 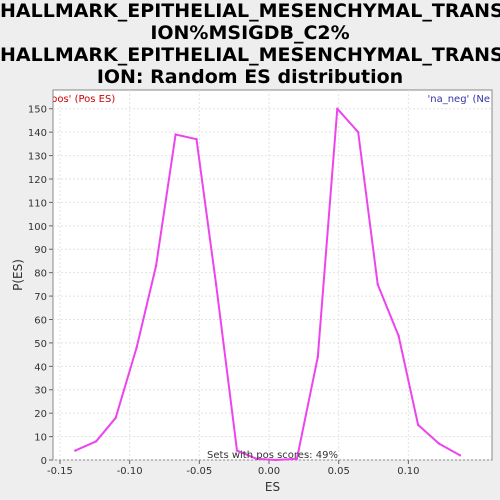 What do you see at coordinates (339, 471) in the screenshot?
I see `x-tick-label: 0.05` at bounding box center [339, 471].